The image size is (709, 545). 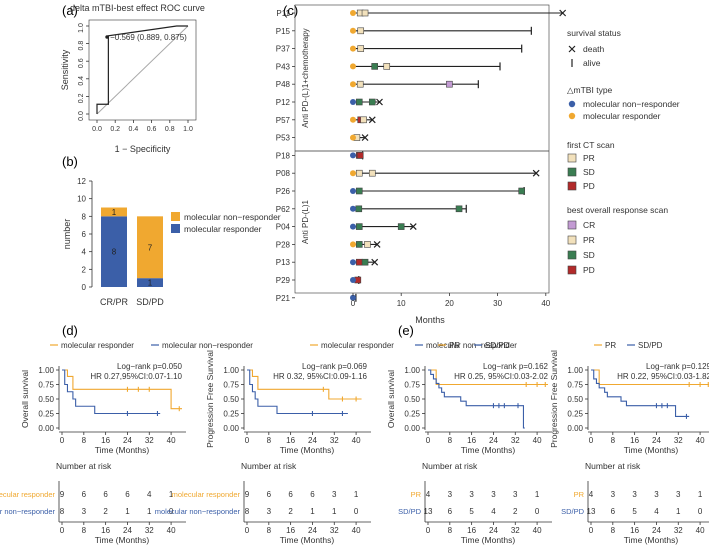 What do you see at coordinates (231, 385) in the screenshot?
I see `km-ytick-label: 0.75` at bounding box center [231, 385].